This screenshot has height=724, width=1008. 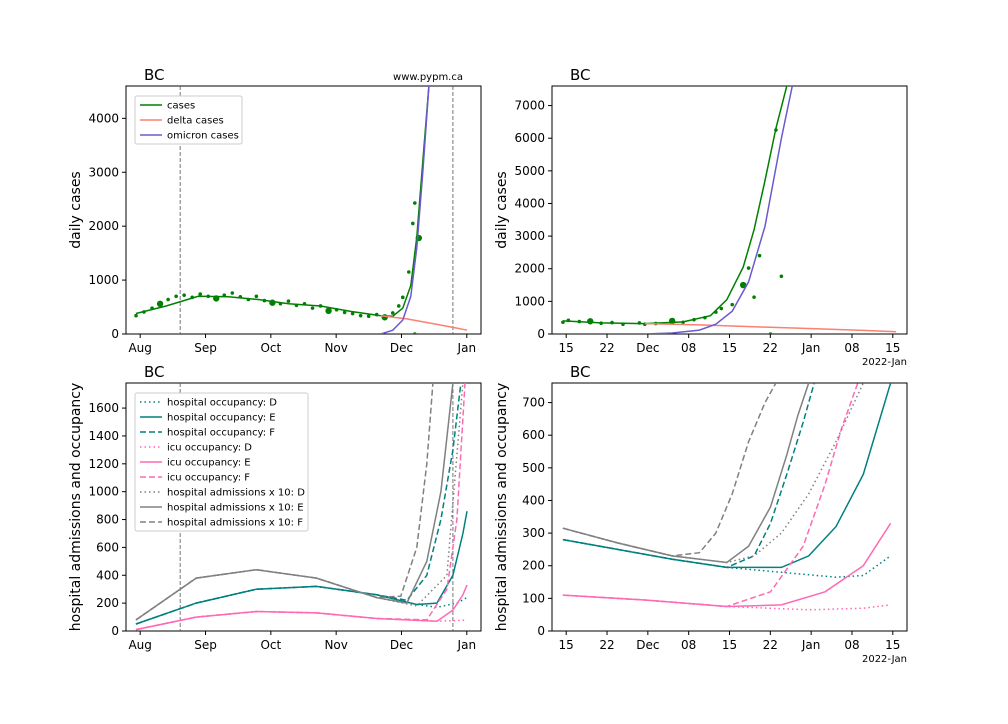 I want to click on legend-box, so click(x=221, y=462).